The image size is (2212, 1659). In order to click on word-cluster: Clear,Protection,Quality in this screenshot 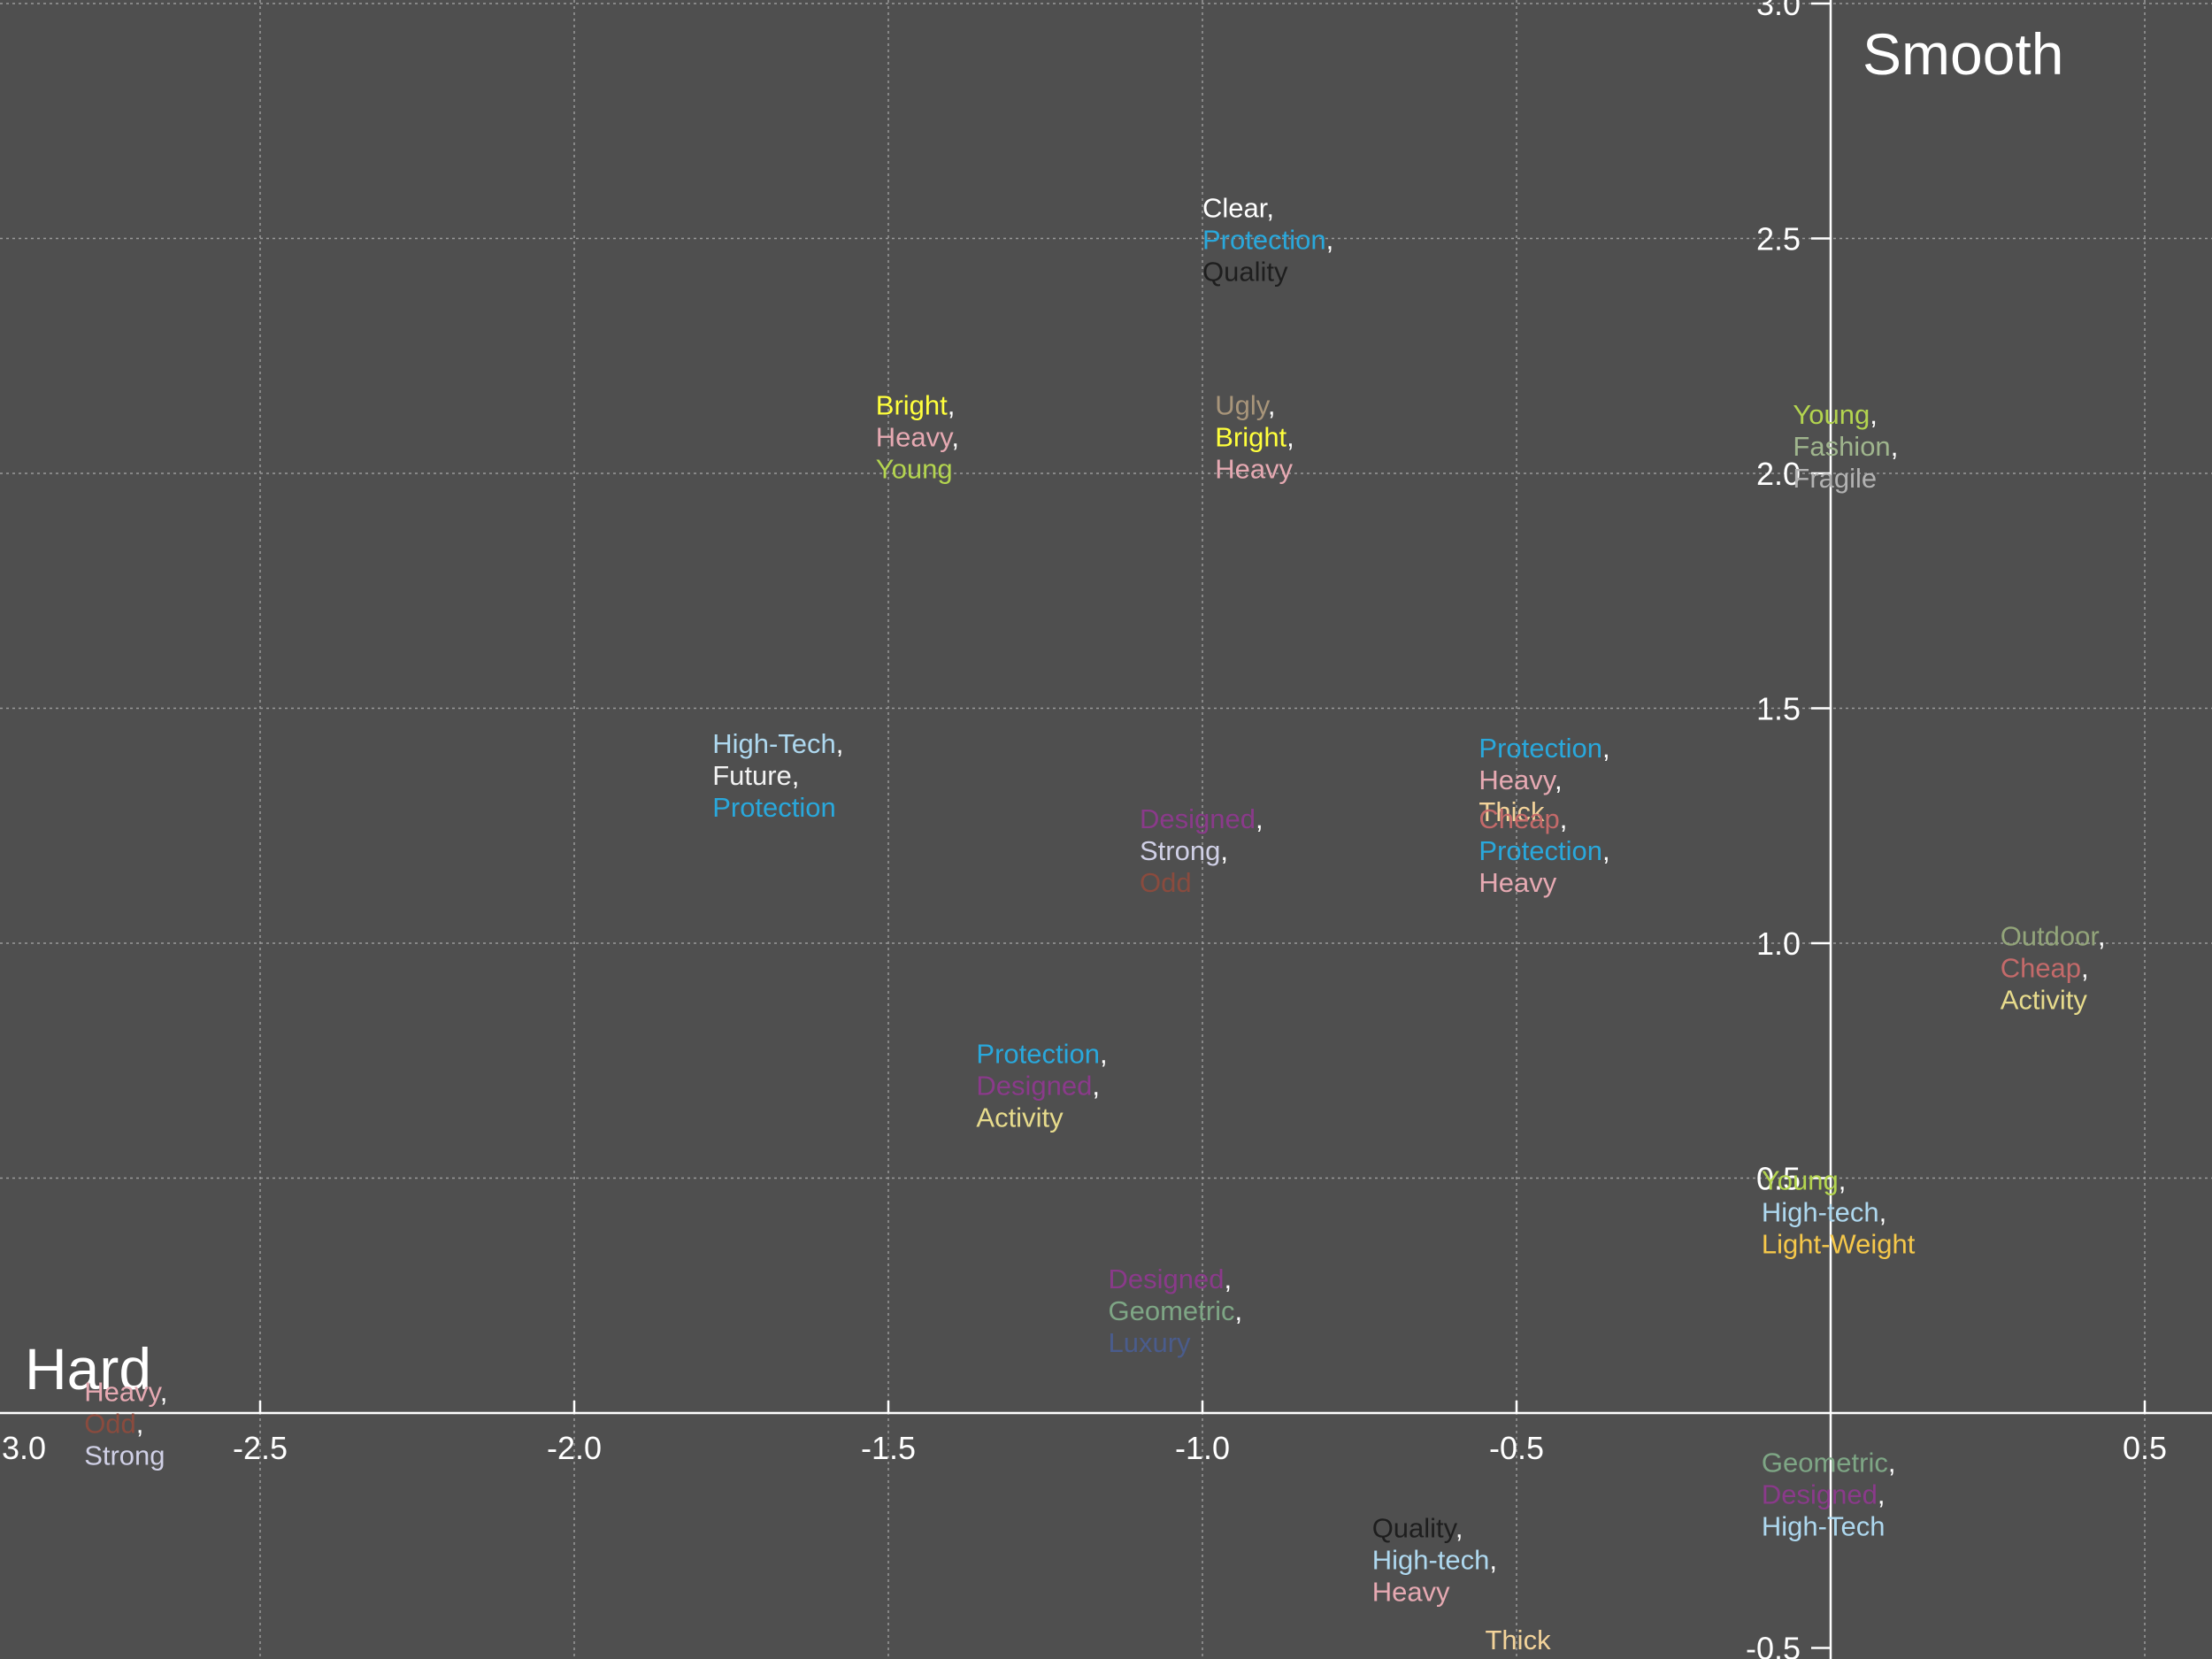, I will do `click(1268, 240)`.